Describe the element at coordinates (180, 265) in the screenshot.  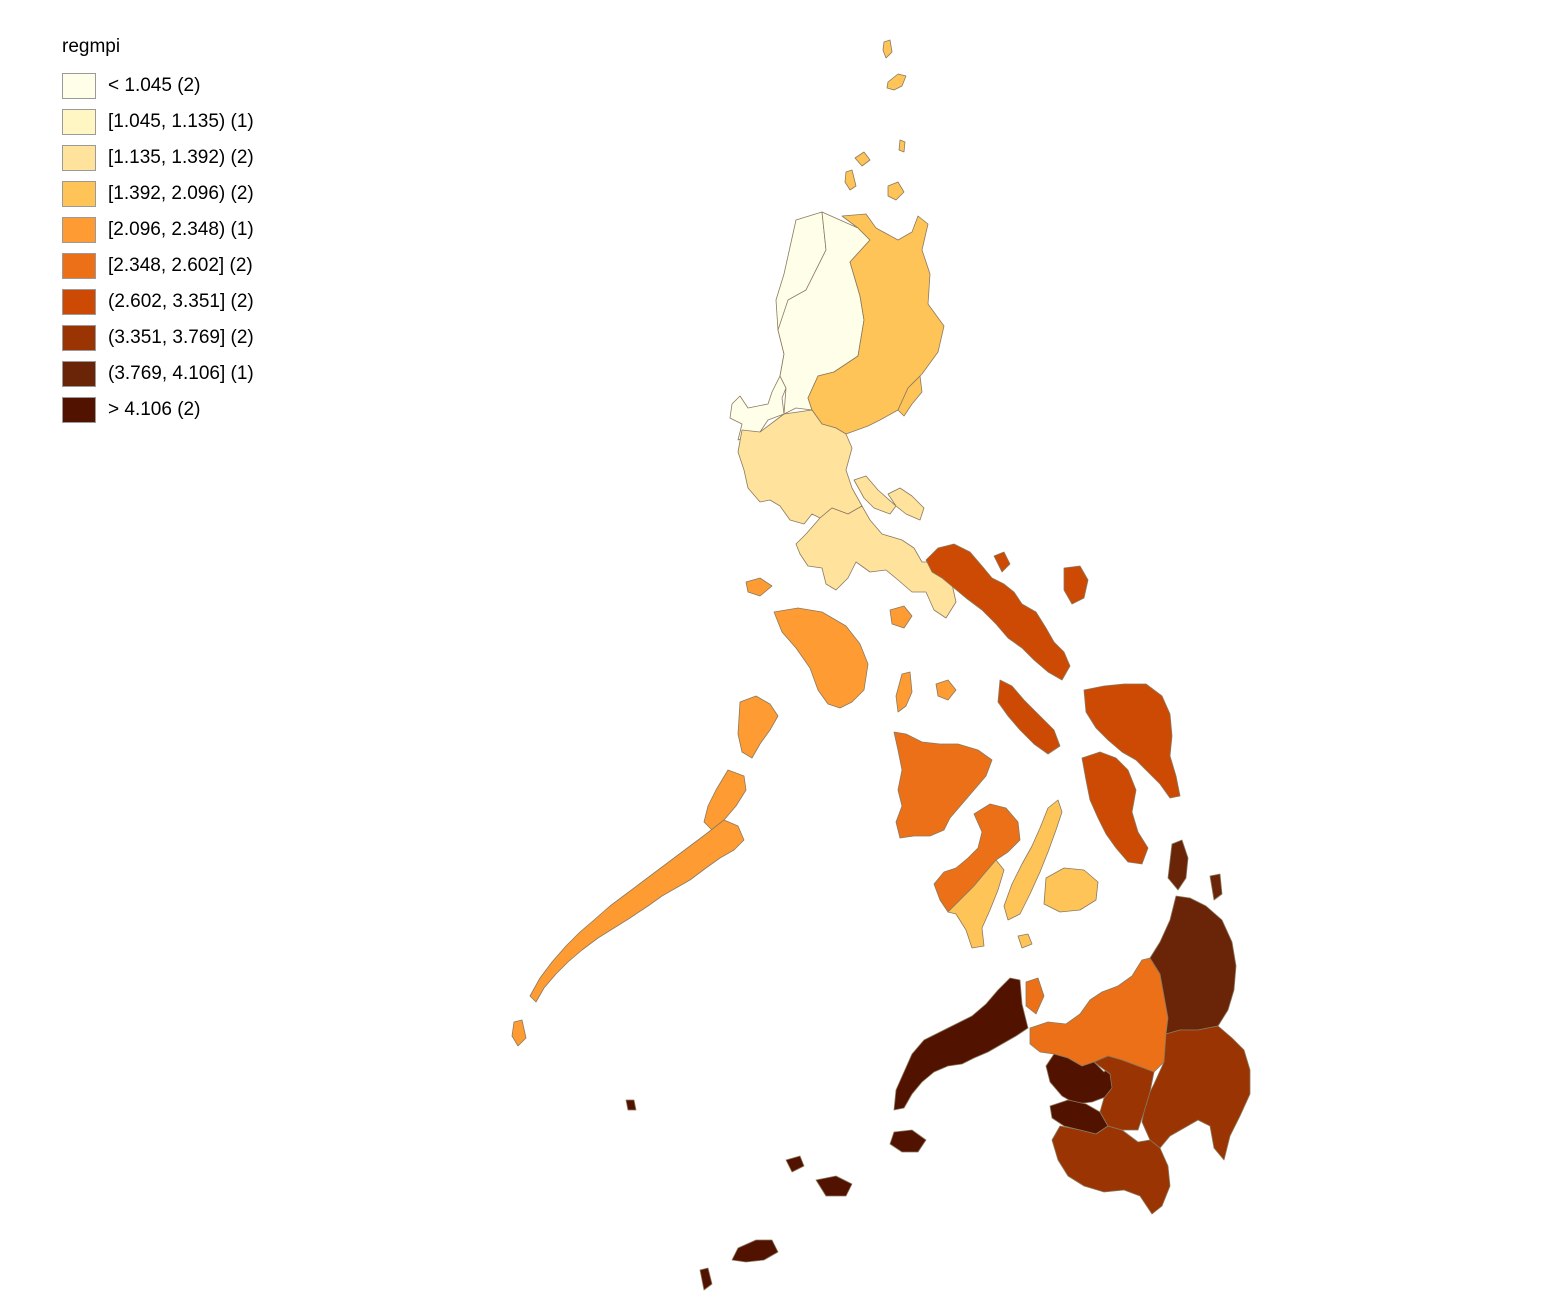
I see `legend-label: [2.348, 2.602] (2)` at that location.